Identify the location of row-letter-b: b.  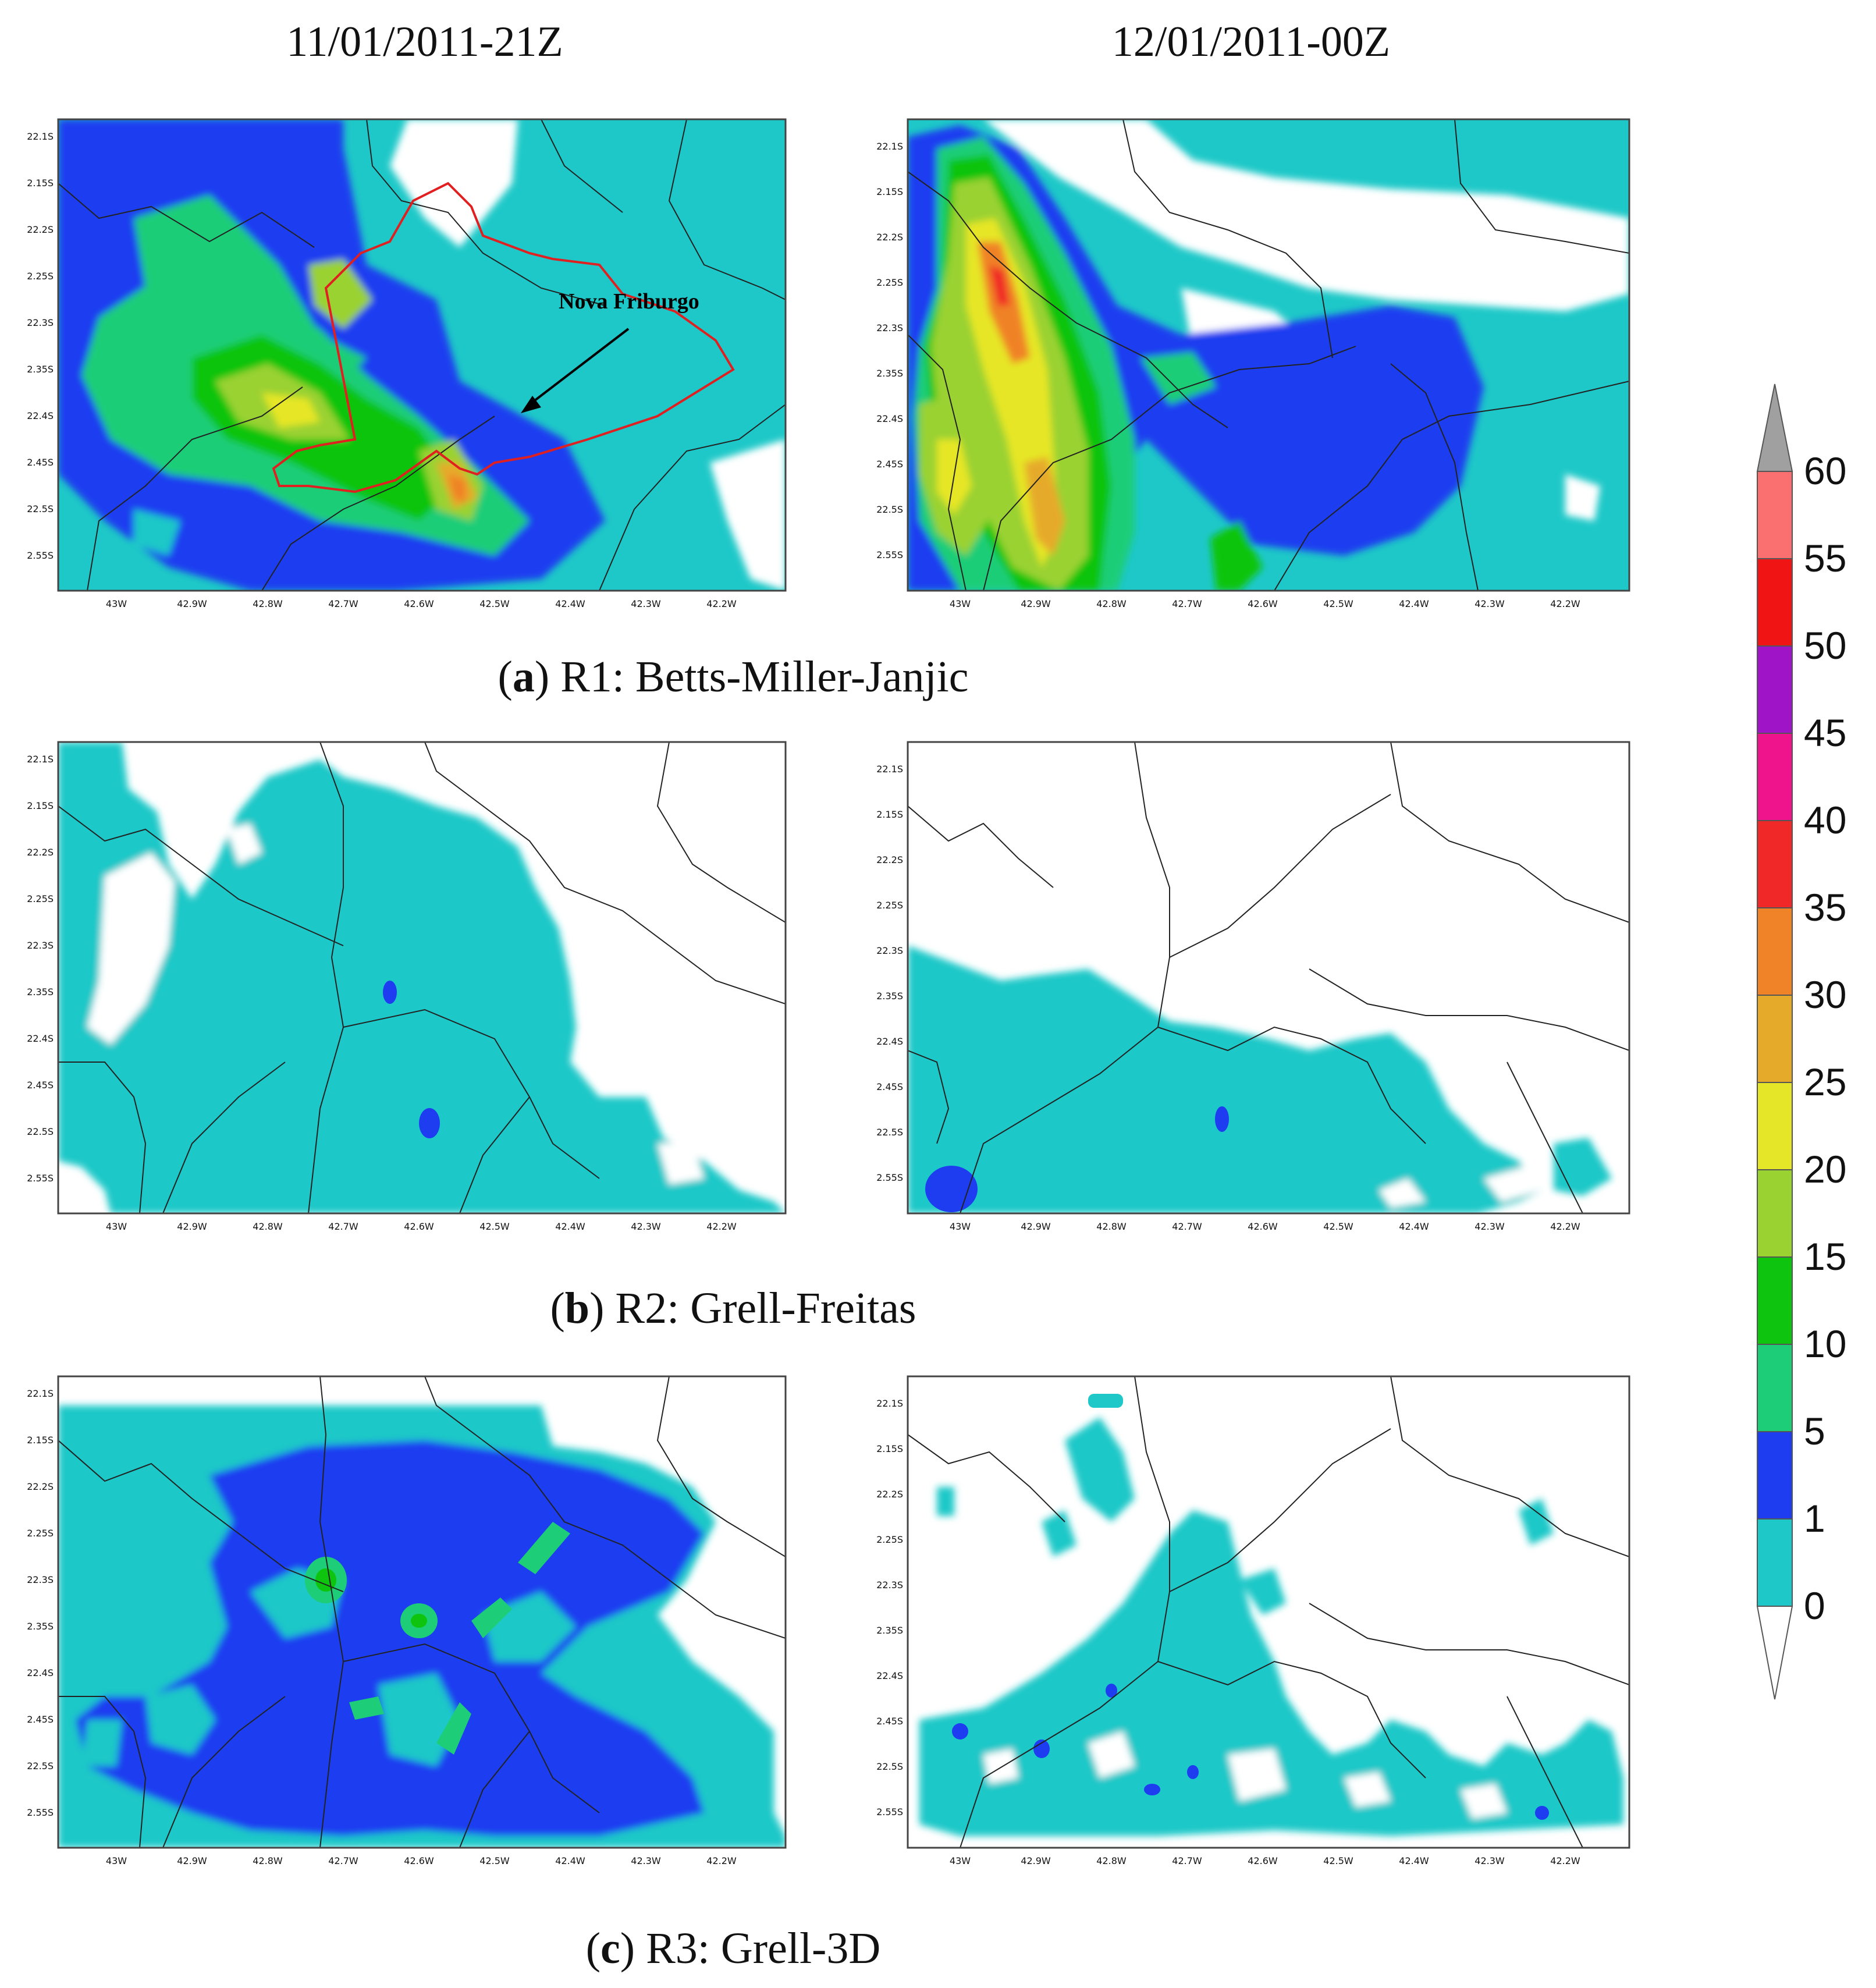
(577, 1308).